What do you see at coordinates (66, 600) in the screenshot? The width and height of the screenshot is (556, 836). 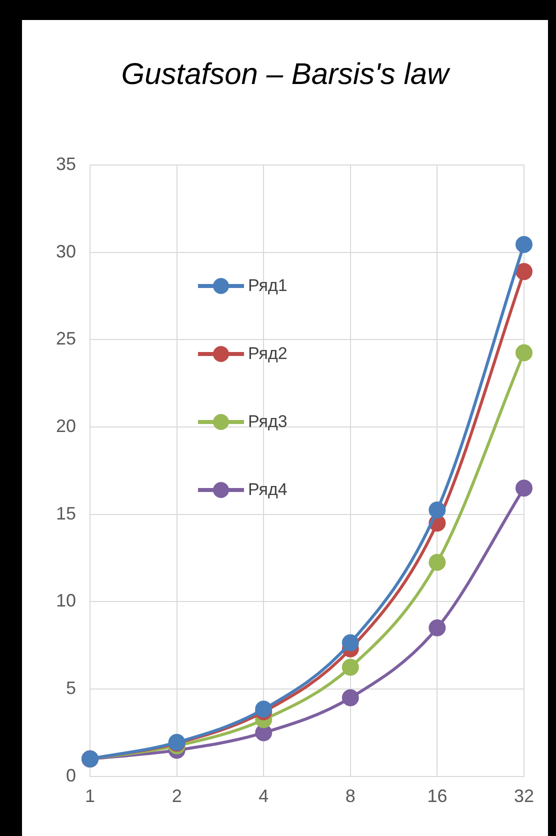 I see `y-tick-label: 10` at bounding box center [66, 600].